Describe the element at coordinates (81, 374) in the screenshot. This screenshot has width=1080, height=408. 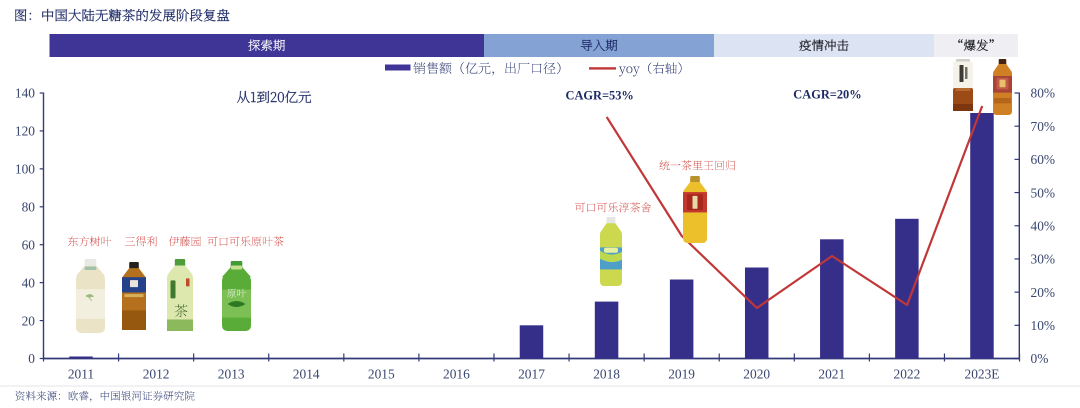
I see `svg-text: 2011` at that location.